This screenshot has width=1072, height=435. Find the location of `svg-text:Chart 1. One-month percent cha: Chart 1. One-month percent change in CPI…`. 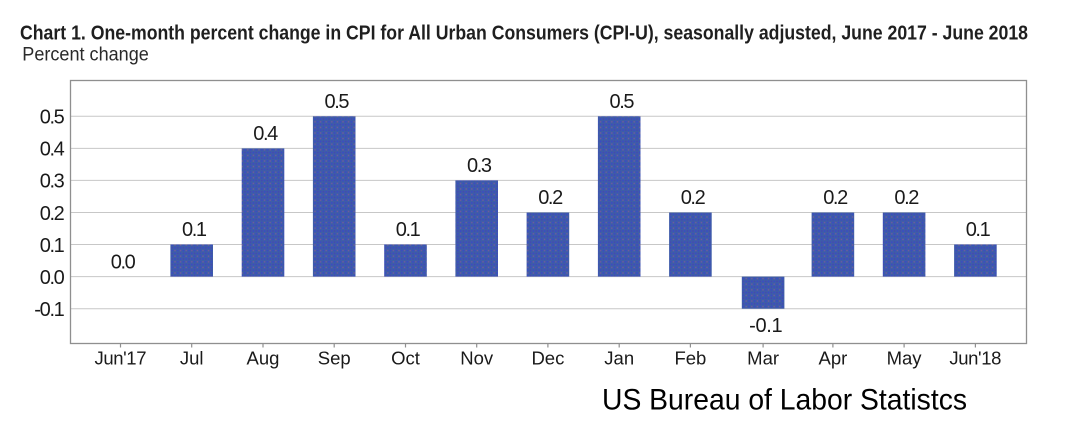

svg-text:Chart 1. One-month percent cha: Chart 1. One-month percent change in CPI… is located at coordinates (524, 34).